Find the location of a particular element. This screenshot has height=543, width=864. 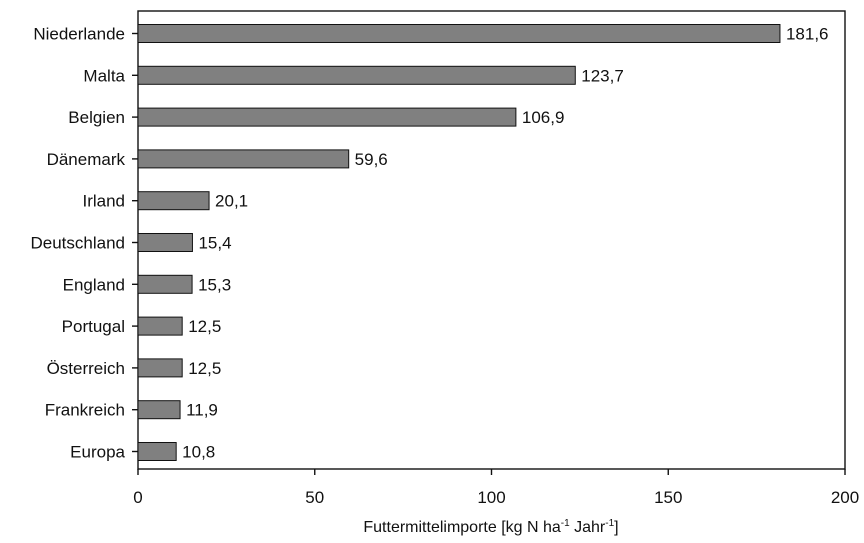

category-label: Portugal is located at coordinates (93, 326).